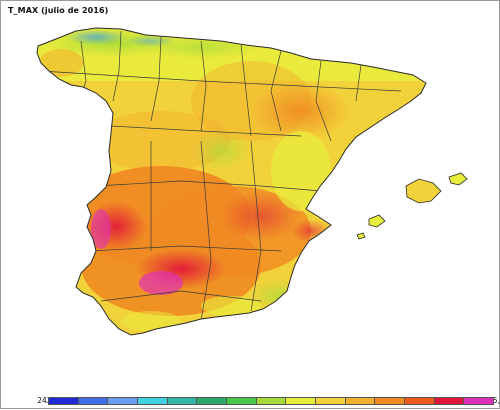  I want to click on legend-swatches, so click(271, 401).